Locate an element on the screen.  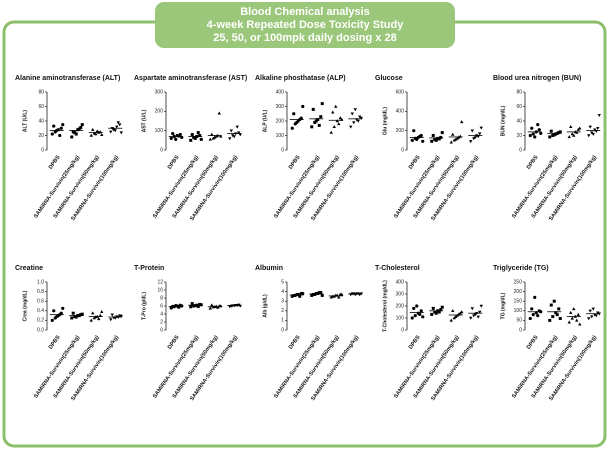
y-axis-label: T-Cholesterol (mg/dL) is located at coordinates (385, 306).